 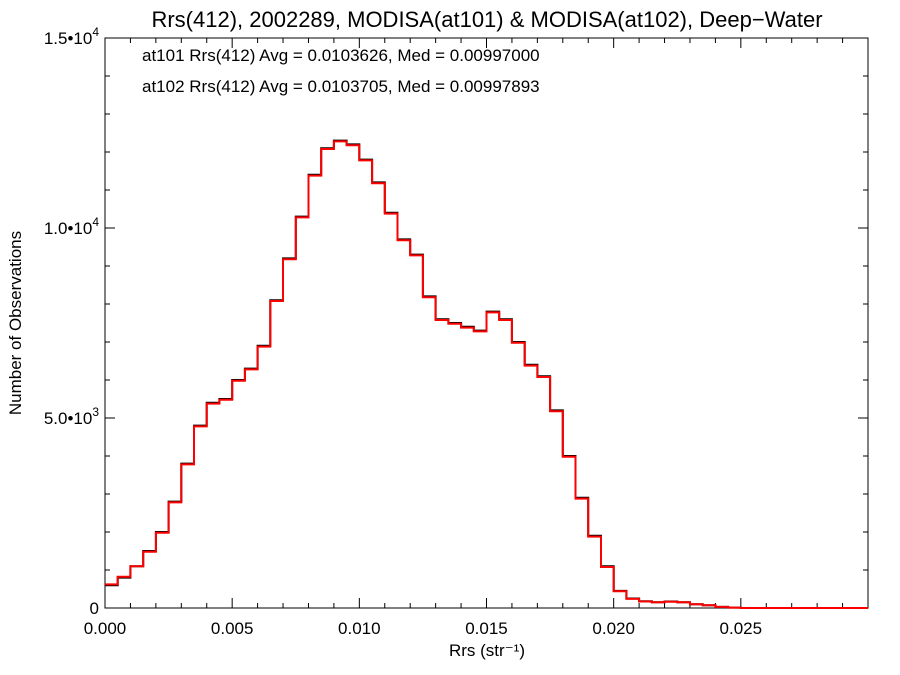 I want to click on x-tick-label: 0.020, so click(x=613, y=628).